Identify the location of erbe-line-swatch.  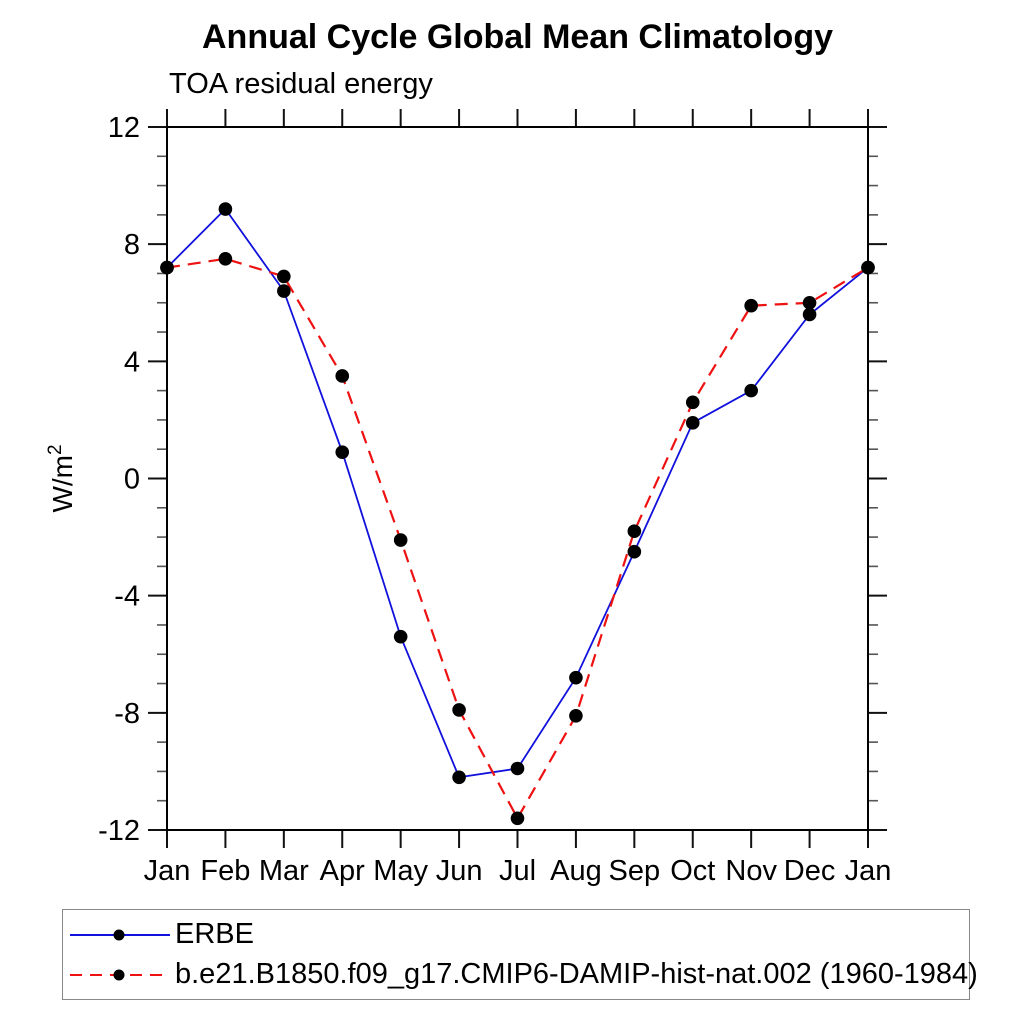
(120, 934).